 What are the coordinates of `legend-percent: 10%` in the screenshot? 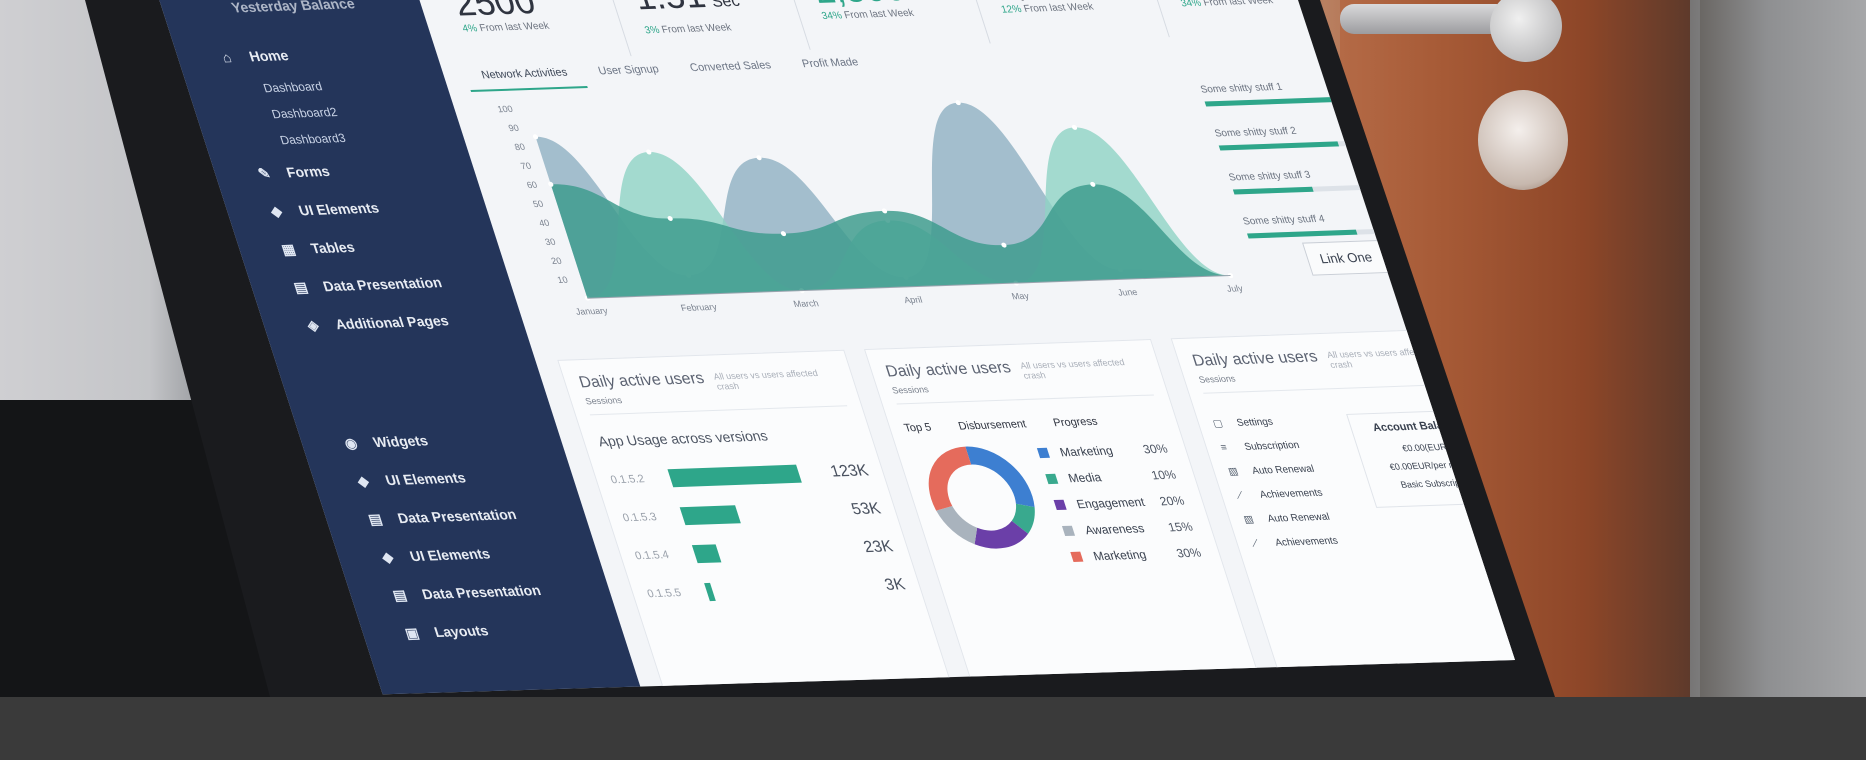 It's located at (1163, 475).